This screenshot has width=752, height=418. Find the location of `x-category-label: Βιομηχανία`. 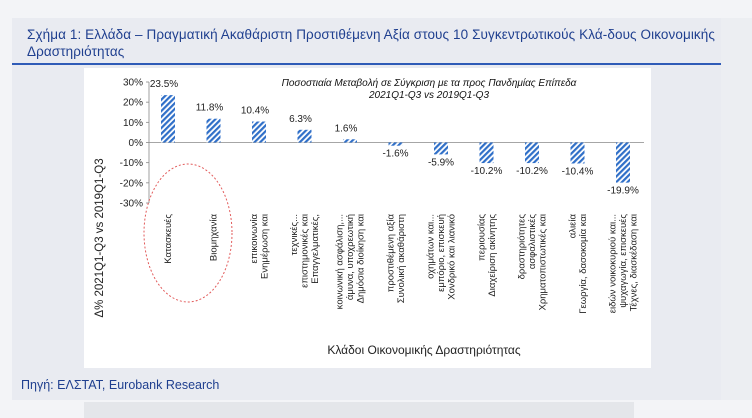

x-category-label: Βιομηχανία is located at coordinates (214, 238).